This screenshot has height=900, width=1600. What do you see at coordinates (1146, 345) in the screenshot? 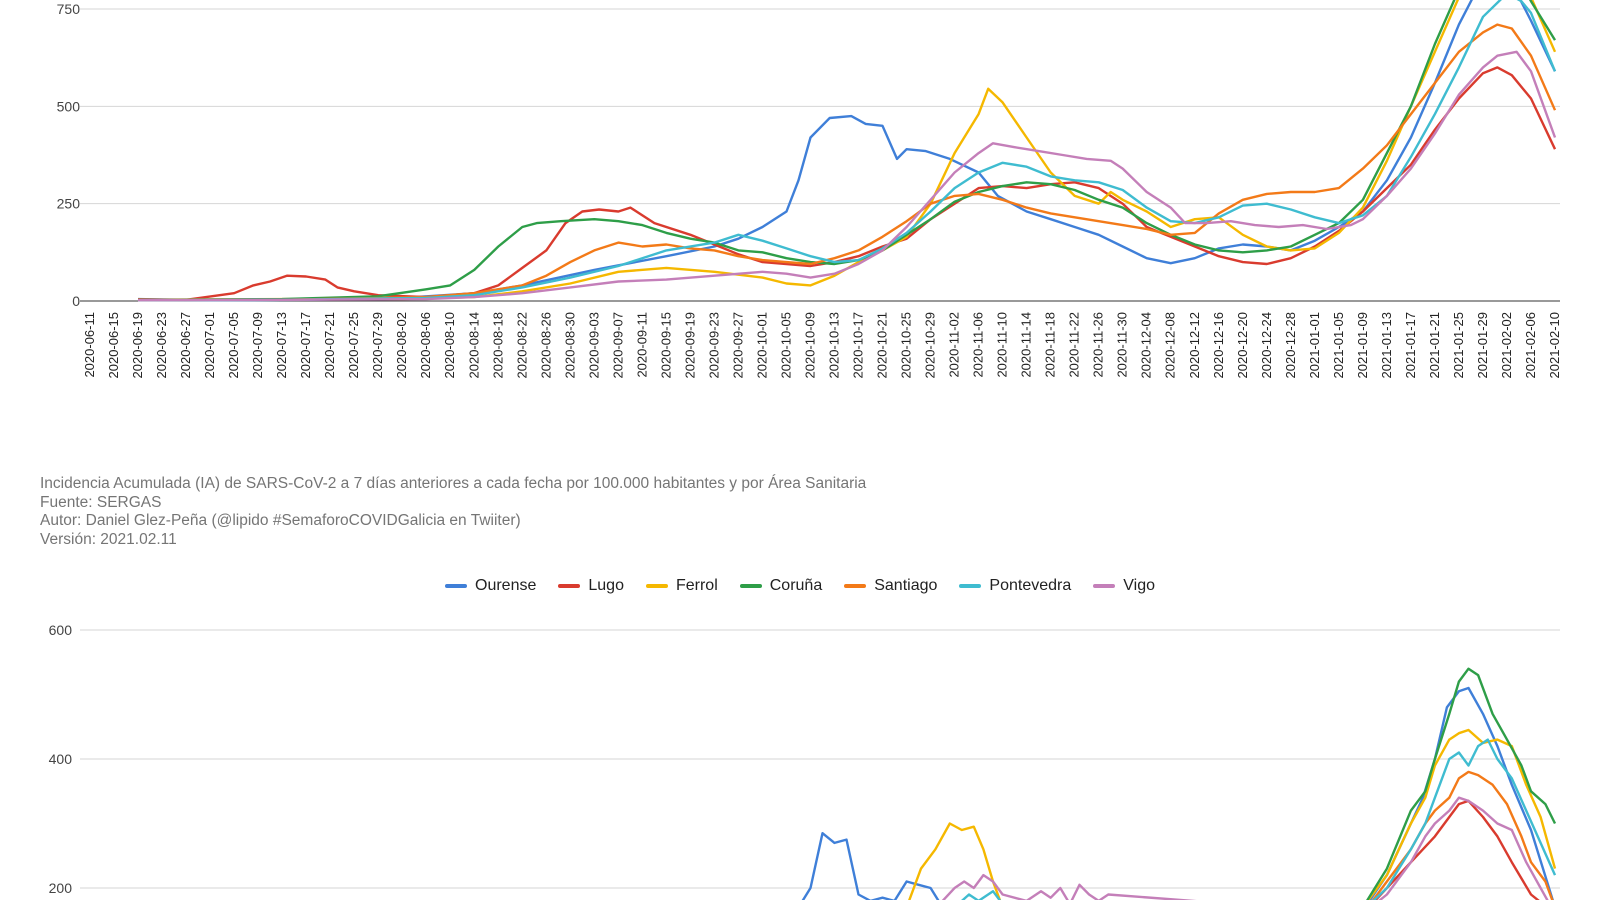
I see `x-tick-label: 2020-12-04` at bounding box center [1146, 345].